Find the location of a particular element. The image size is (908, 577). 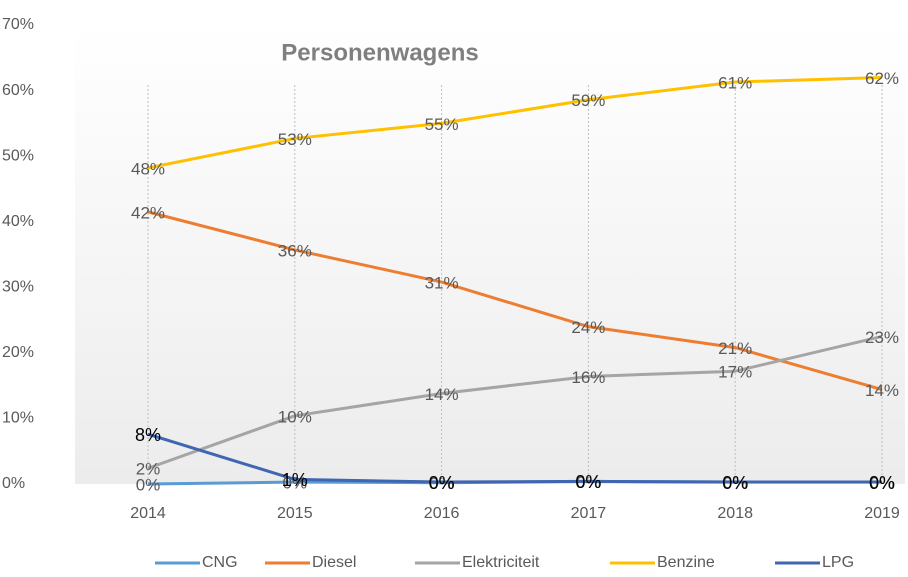

x-tick-label: 2014 is located at coordinates (148, 513).